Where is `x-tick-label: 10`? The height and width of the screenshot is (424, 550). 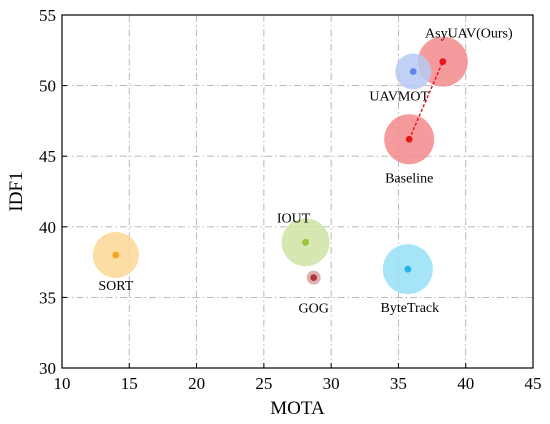
x-tick-label: 10 is located at coordinates (62, 383).